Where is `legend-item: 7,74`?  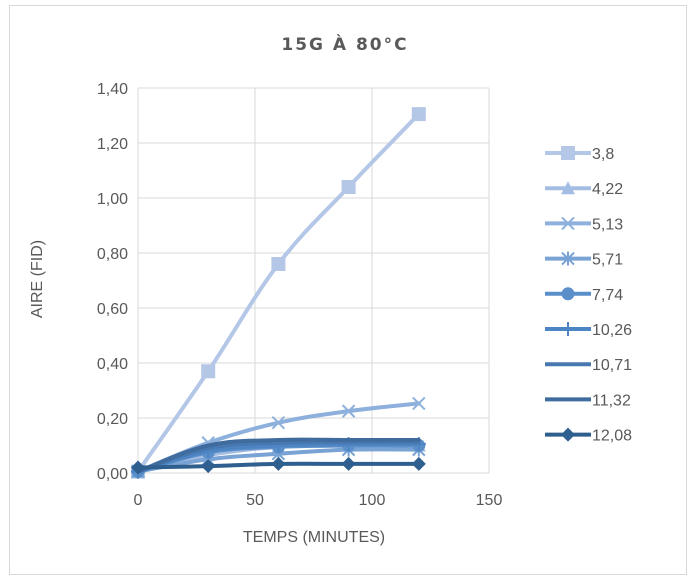
legend-item: 7,74 is located at coordinates (584, 295).